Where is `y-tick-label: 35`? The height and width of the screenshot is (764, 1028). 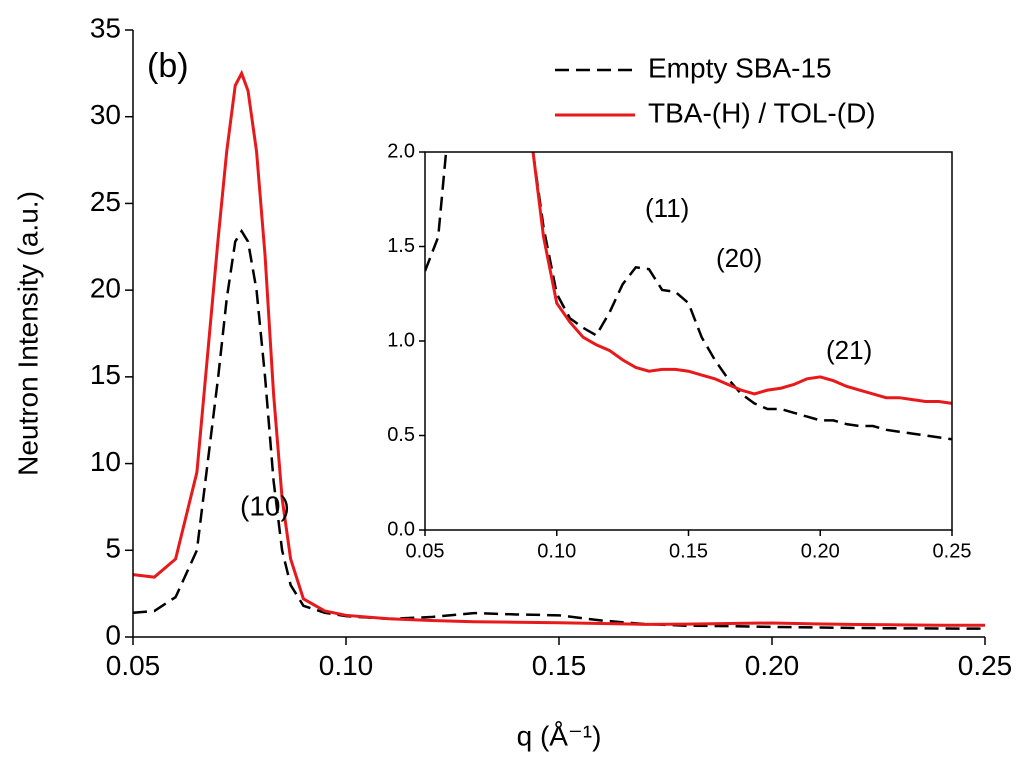 y-tick-label: 35 is located at coordinates (105, 27).